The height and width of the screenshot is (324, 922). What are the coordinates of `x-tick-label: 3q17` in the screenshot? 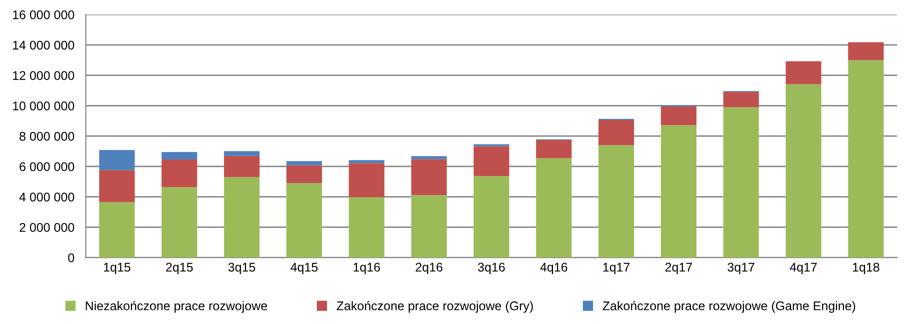 It's located at (741, 268).